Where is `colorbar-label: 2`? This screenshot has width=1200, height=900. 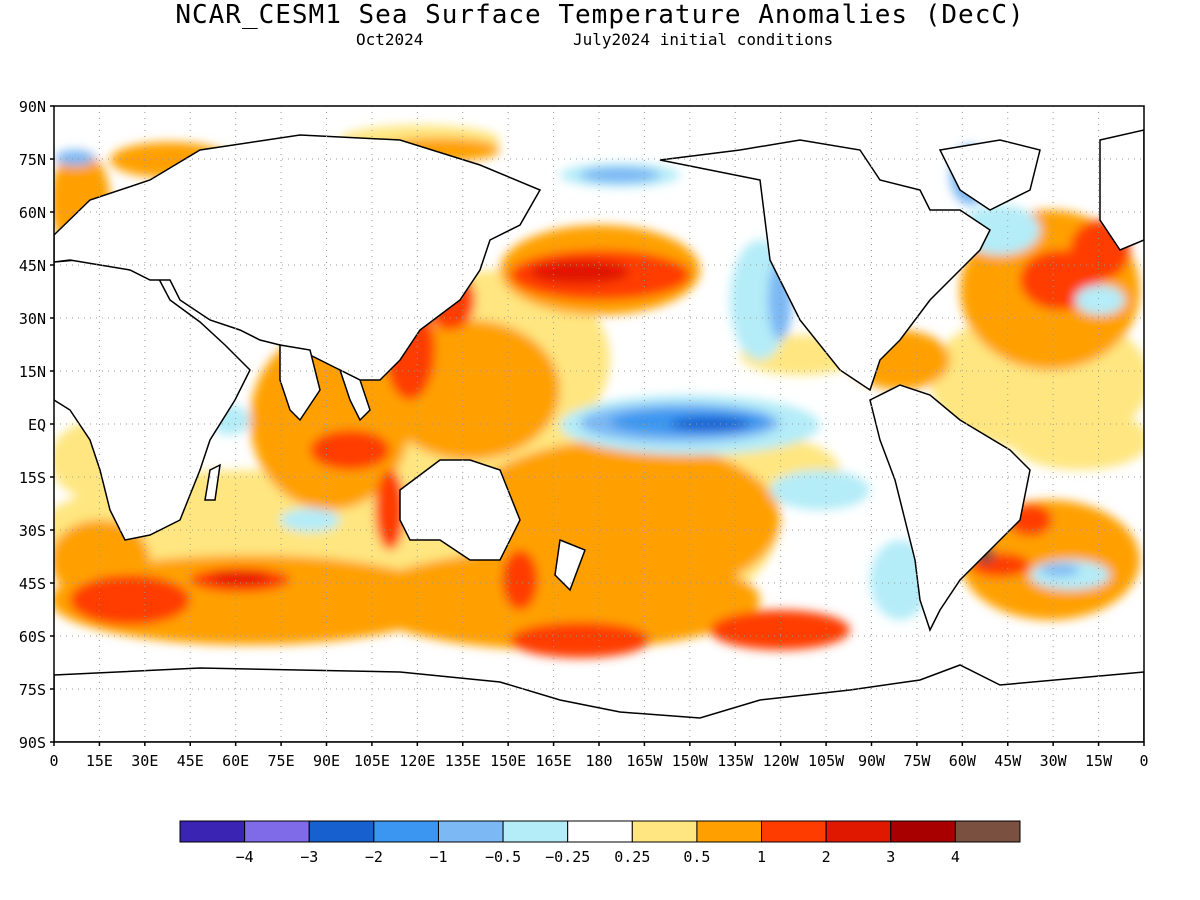 colorbar-label: 2 is located at coordinates (826, 857).